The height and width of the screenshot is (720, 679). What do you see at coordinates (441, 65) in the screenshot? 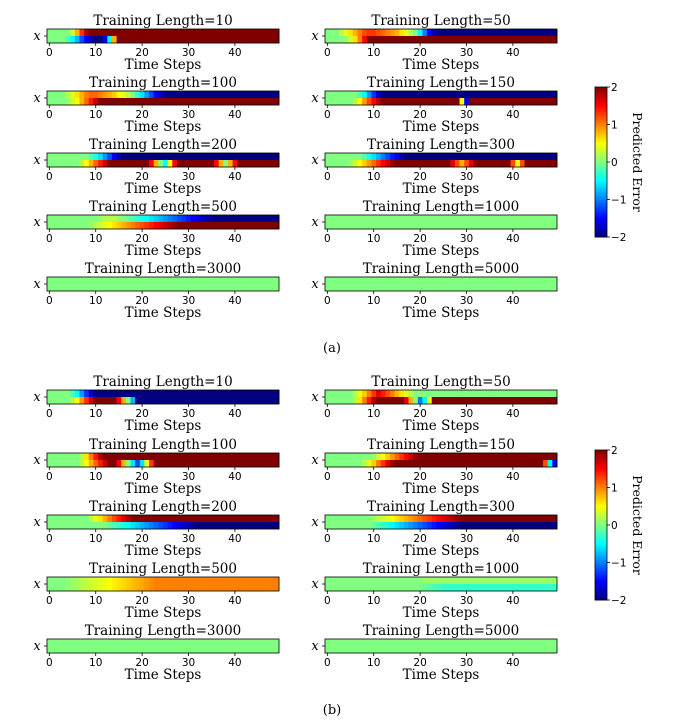
I see `x-axis-label: Time Steps` at bounding box center [441, 65].